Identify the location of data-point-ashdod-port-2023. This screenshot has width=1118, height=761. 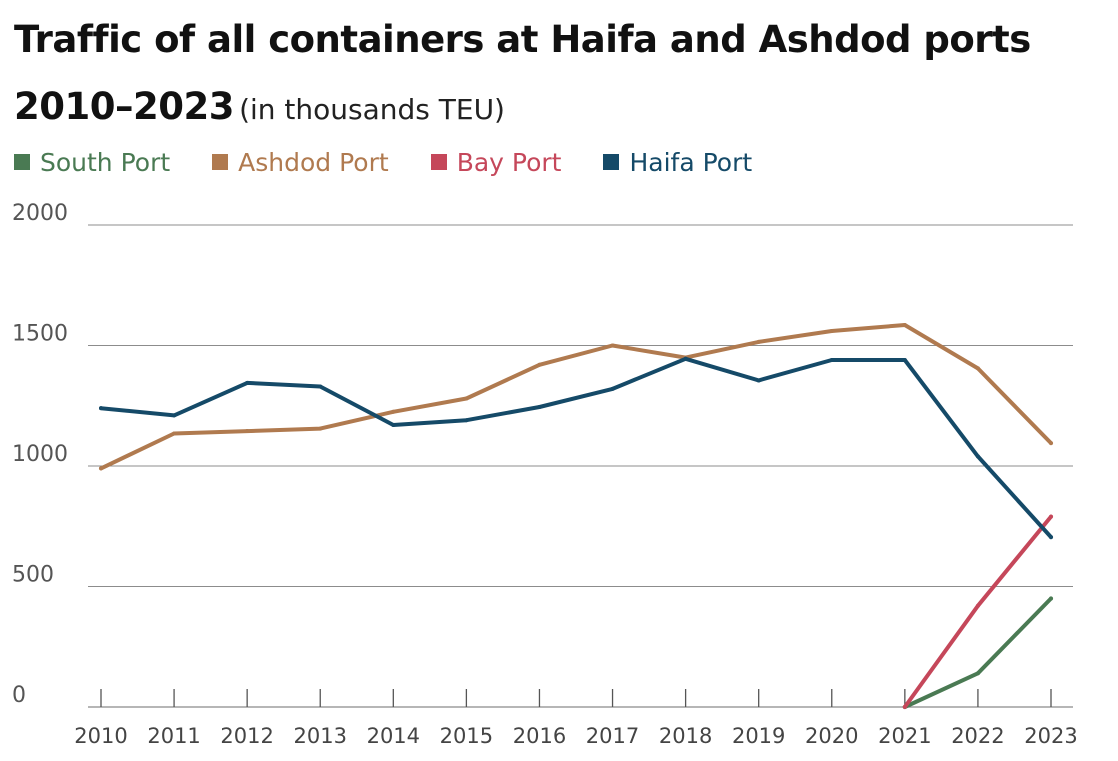
(1051, 443).